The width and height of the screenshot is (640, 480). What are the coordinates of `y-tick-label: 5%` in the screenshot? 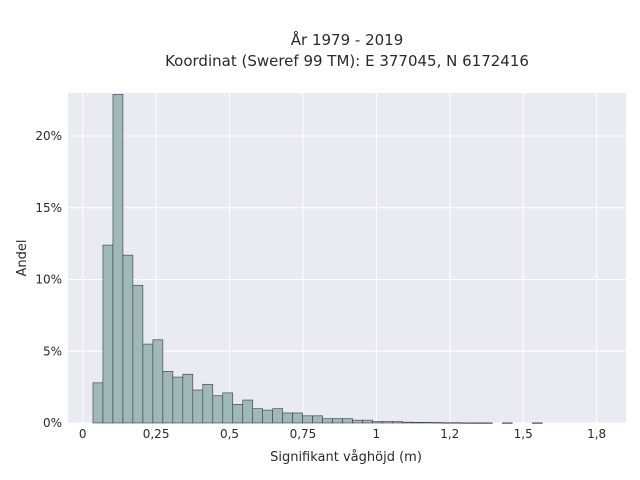 It's located at (52, 351).